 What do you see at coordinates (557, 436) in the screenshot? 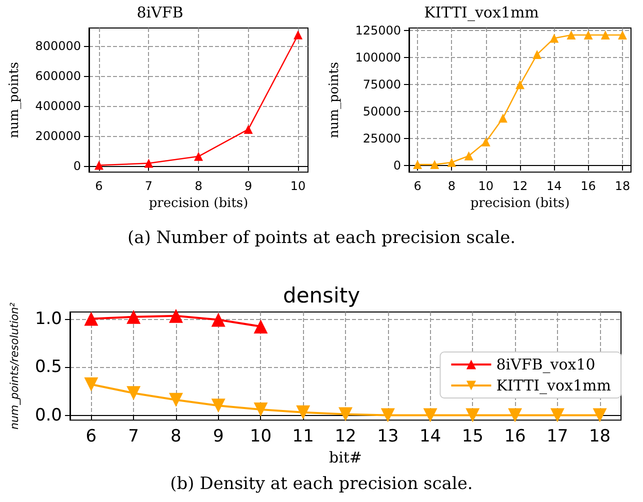
I see `x-tick-label: 17` at bounding box center [557, 436].